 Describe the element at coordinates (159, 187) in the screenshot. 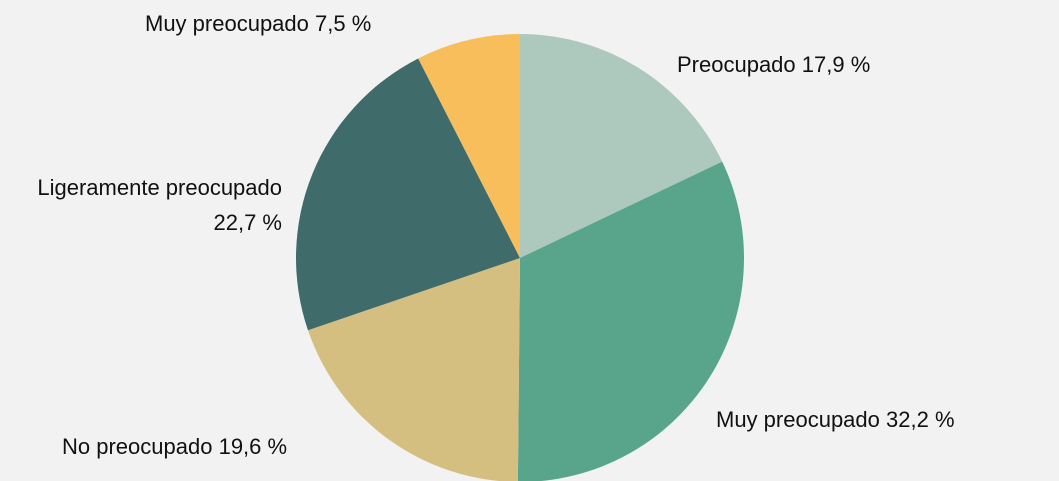

I see `category-label: Ligeramente preocupado` at that location.